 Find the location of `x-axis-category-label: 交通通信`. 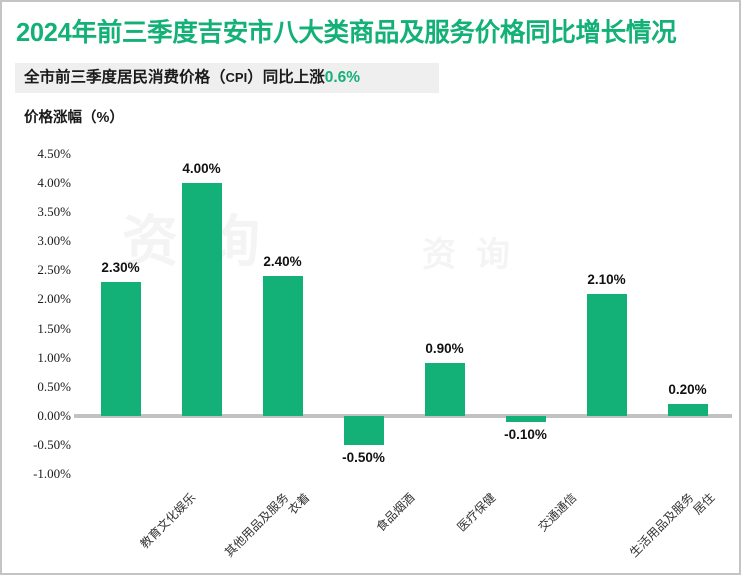

x-axis-category-label: 交通通信 is located at coordinates (556, 512).